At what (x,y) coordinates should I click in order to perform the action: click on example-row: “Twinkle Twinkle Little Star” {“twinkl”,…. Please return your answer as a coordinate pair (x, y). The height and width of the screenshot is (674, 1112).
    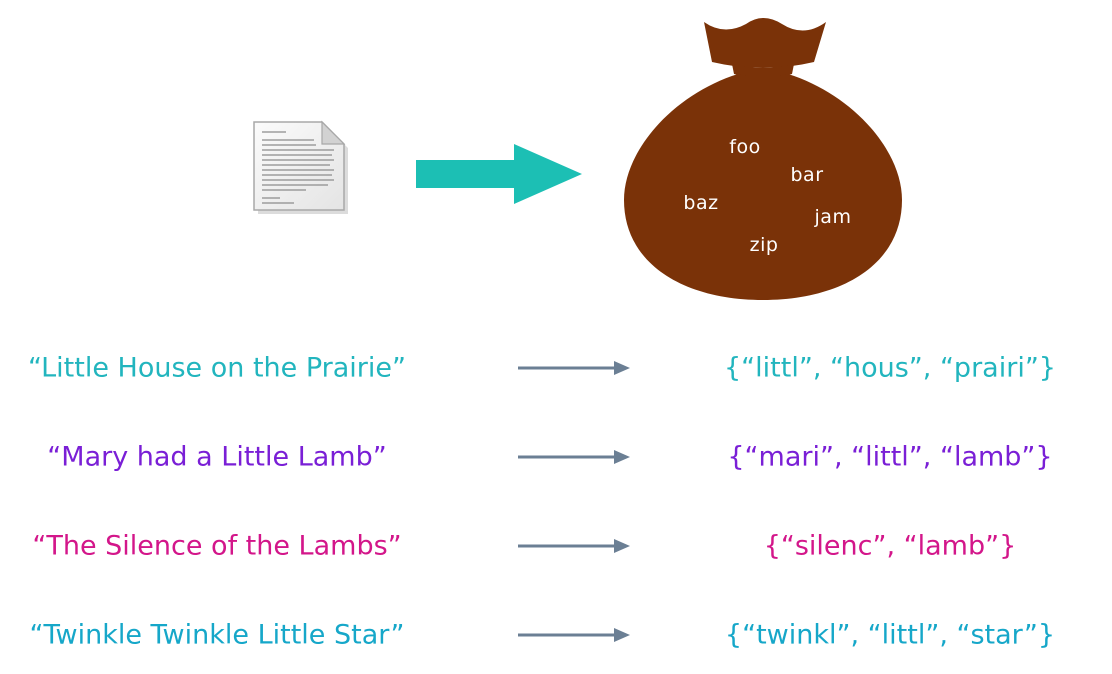
    Looking at the image, I should click on (556, 635).